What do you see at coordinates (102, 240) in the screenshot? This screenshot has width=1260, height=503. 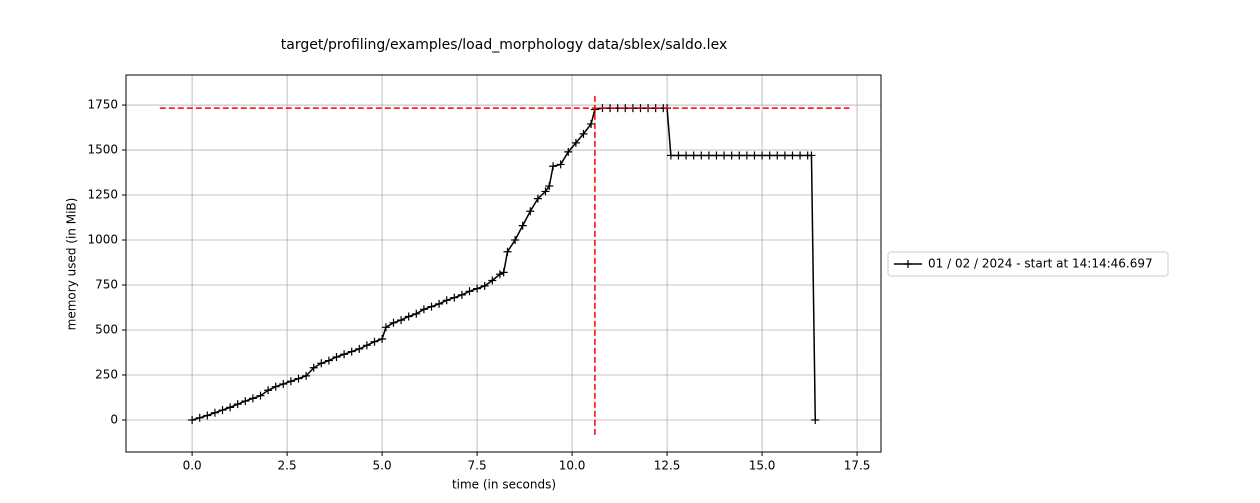 I see `y-tick-label: 1000` at bounding box center [102, 240].